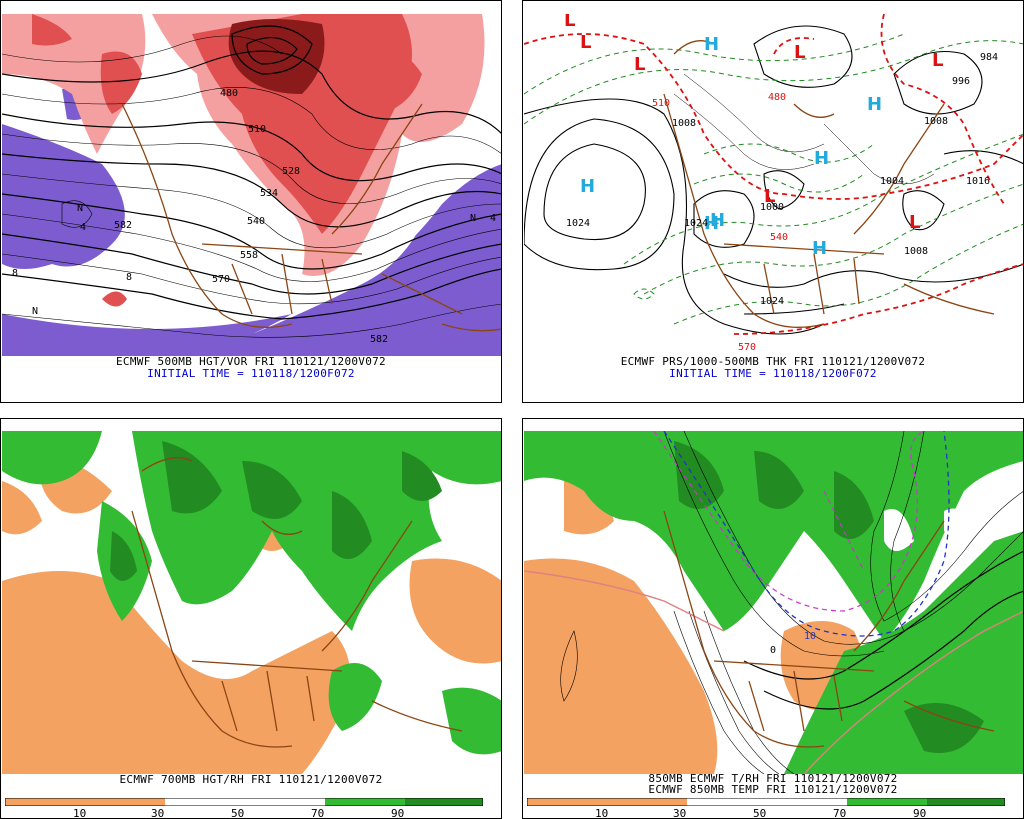  What do you see at coordinates (269, 193) in the screenshot?
I see `contour-label: 534` at bounding box center [269, 193].